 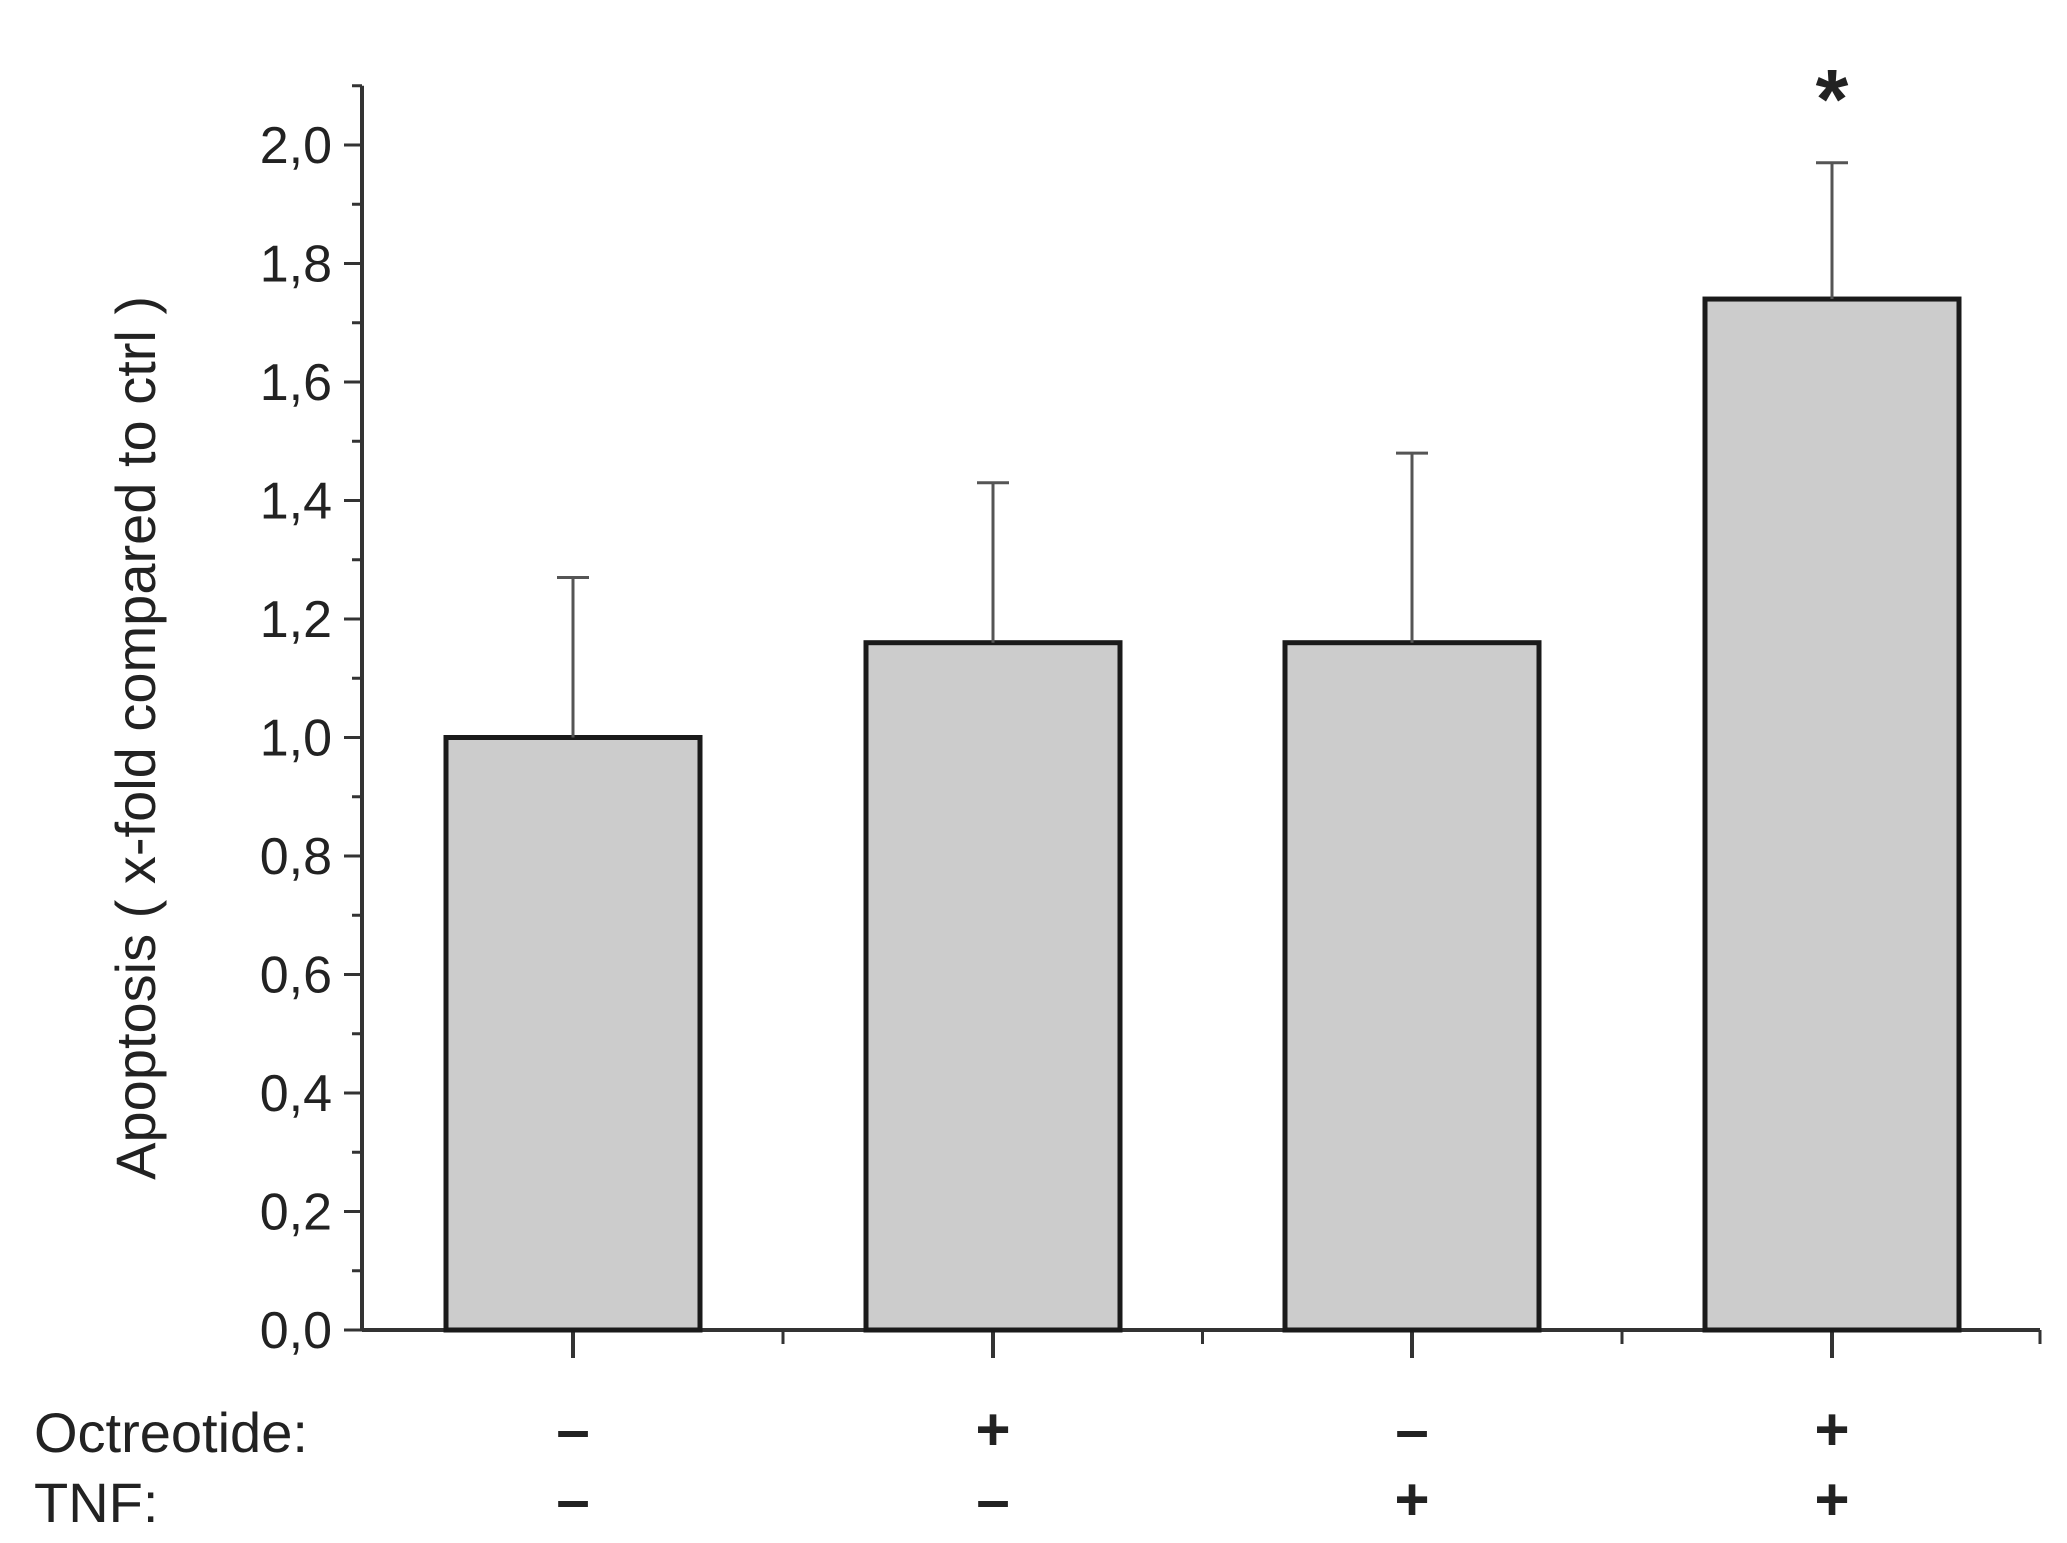 I want to click on y-axis-title: Apoptosis ( x-fold compared to ctrl ), so click(x=135, y=738).